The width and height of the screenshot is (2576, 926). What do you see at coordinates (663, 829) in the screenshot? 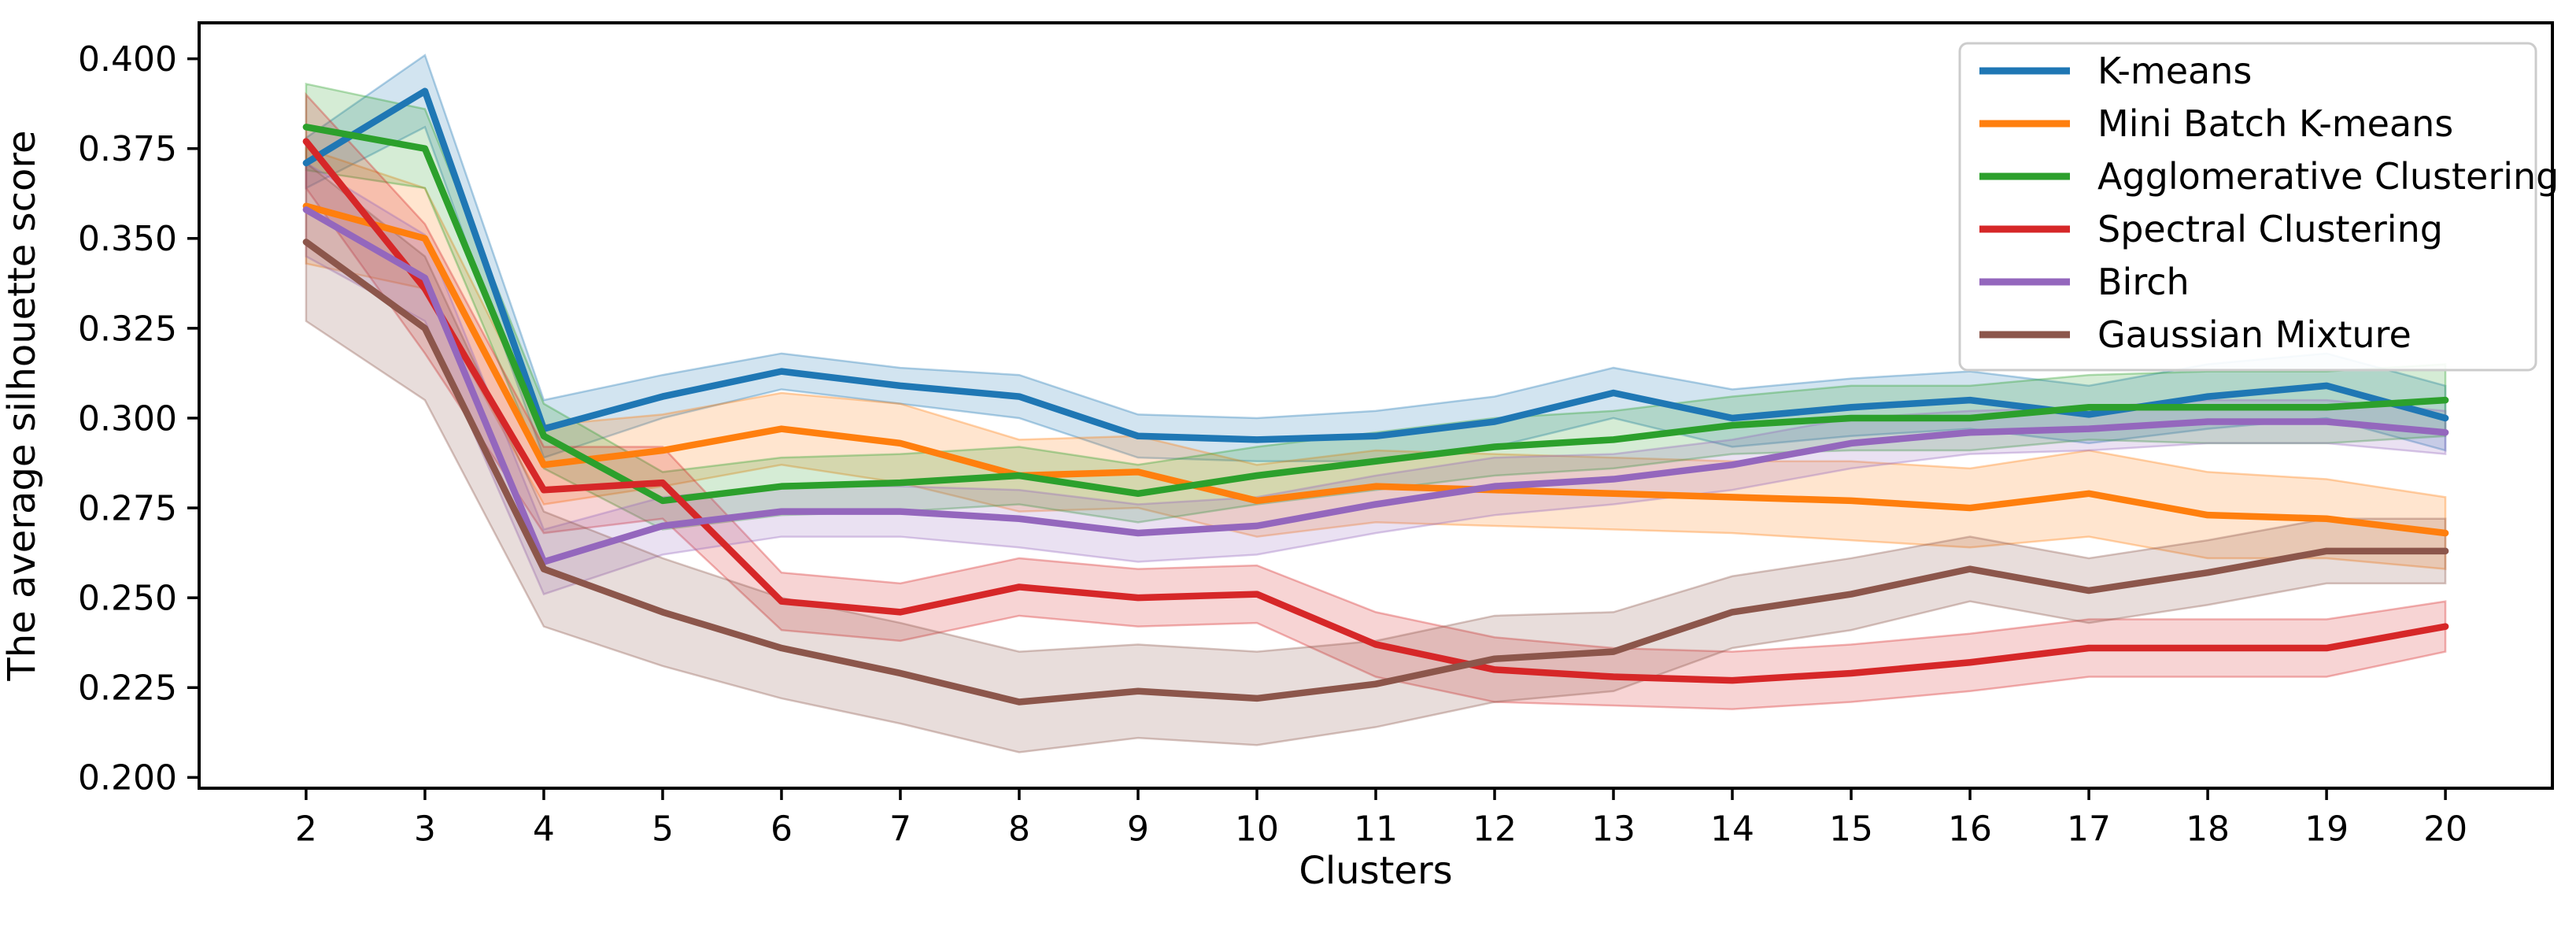
I see `x-tick-label: 5` at bounding box center [663, 829].